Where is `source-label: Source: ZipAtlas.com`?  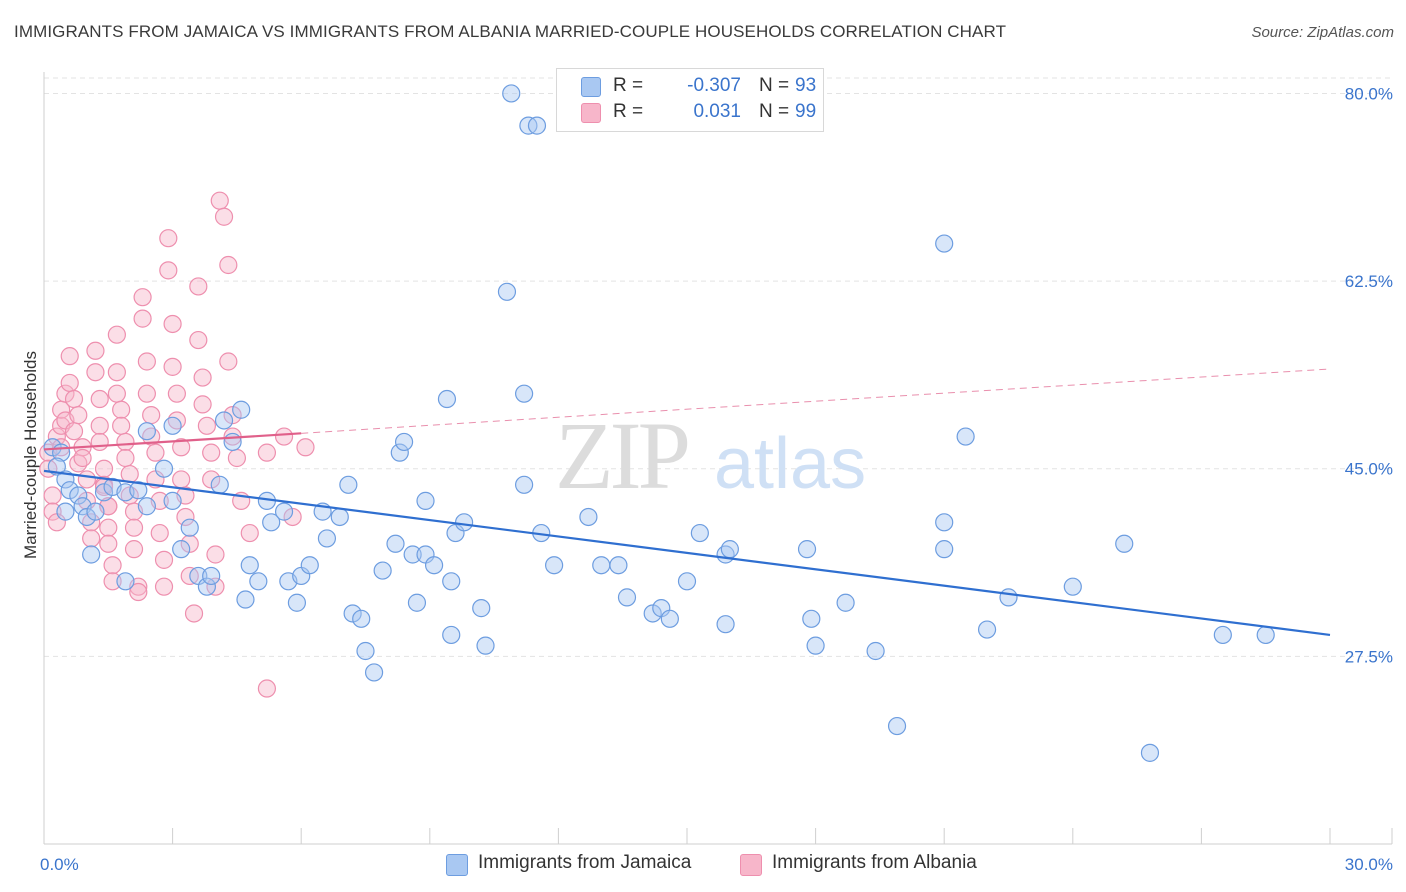
source-label: Source: ZipAtlas.com is located at coordinates (1322, 32).